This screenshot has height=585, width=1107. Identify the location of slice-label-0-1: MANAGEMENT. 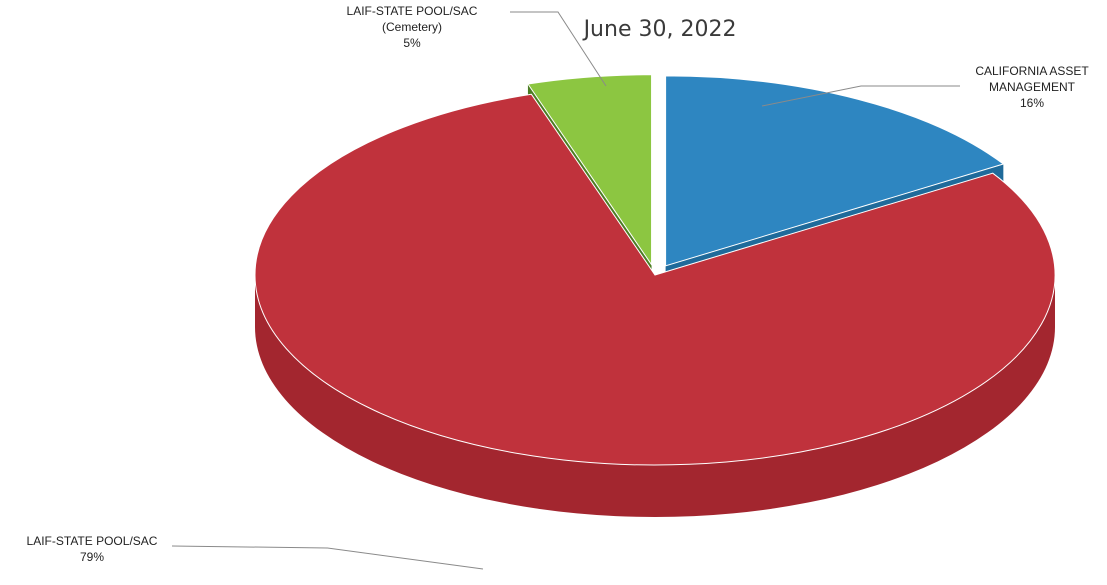
(1032, 87).